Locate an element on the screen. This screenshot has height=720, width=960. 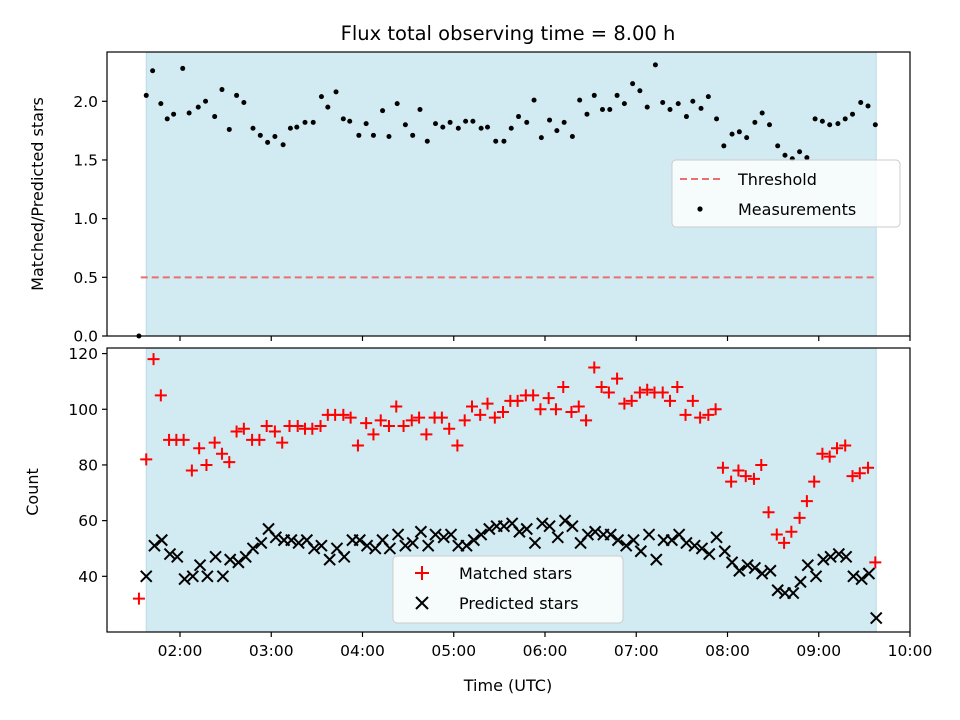
bottom-legend: Matched stars Predicted stars is located at coordinates (508, 589).